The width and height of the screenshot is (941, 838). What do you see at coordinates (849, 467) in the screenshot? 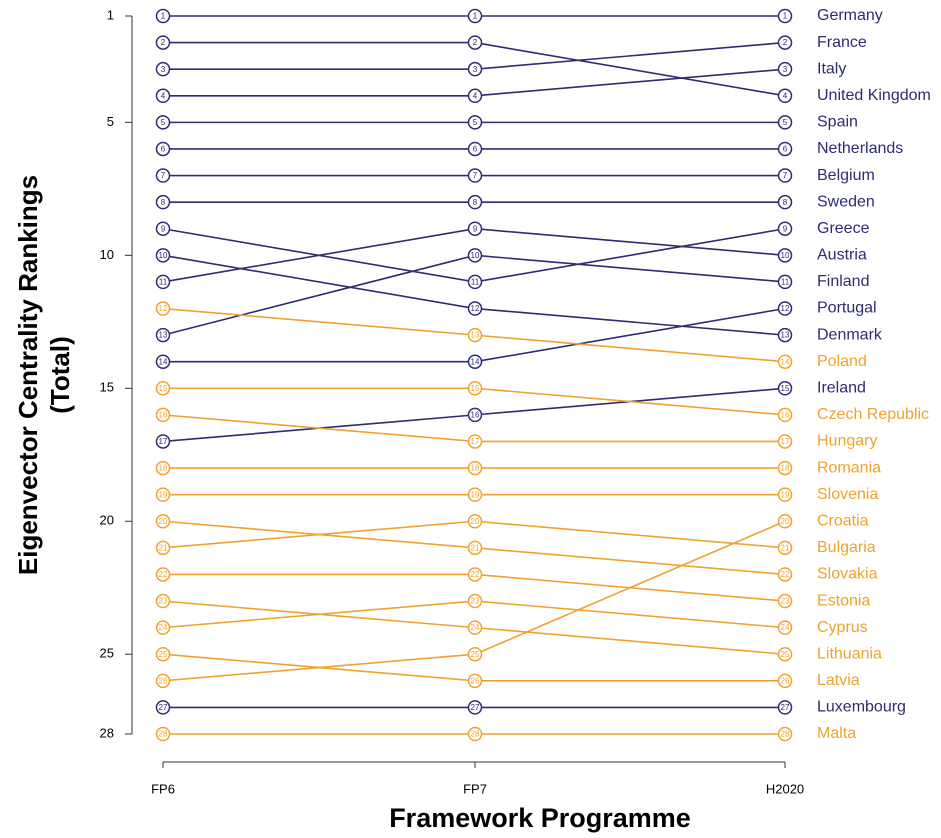
I see `legend-label: Romania` at bounding box center [849, 467].